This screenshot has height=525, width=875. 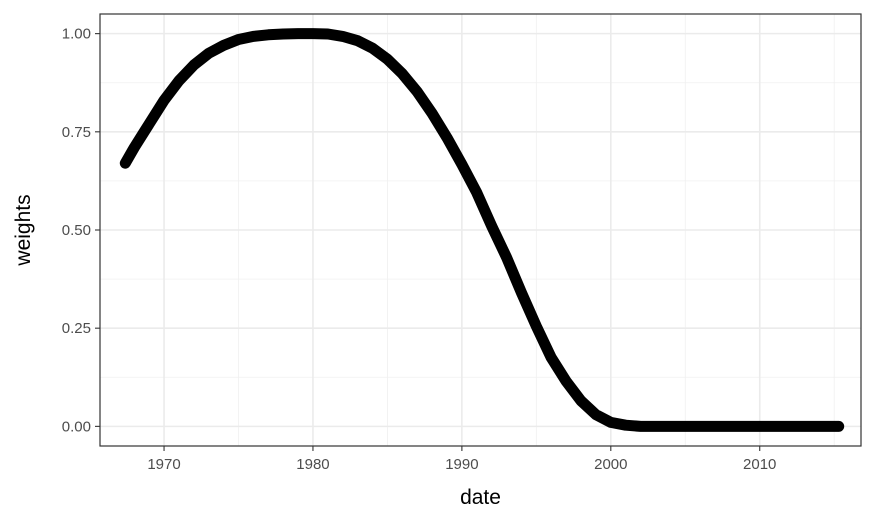 I want to click on x-tick-label: 2010, so click(x=759, y=464).